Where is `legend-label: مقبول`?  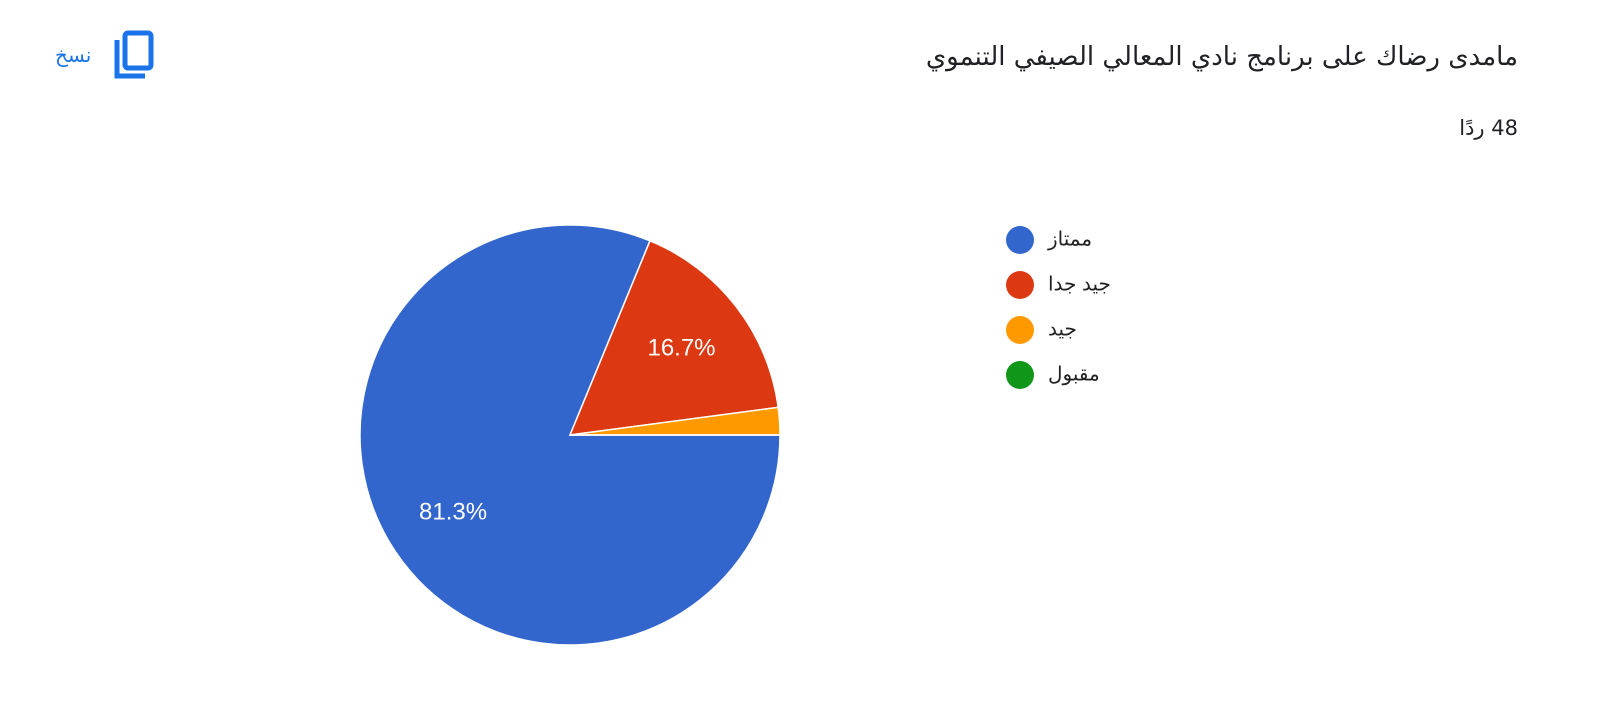
legend-label: مقبول is located at coordinates (1074, 374).